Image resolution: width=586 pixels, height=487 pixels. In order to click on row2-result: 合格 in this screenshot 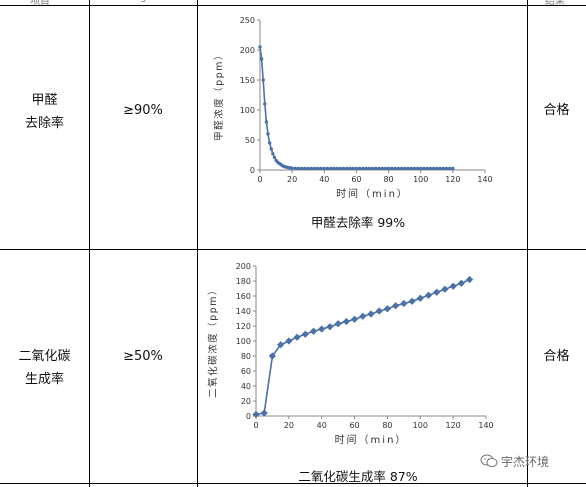, I will do `click(556, 356)`.